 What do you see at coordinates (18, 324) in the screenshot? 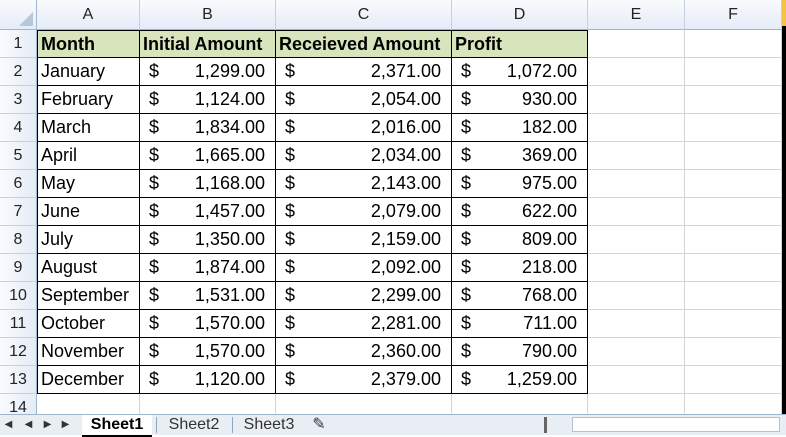
I see `row-header-11: 11` at bounding box center [18, 324].